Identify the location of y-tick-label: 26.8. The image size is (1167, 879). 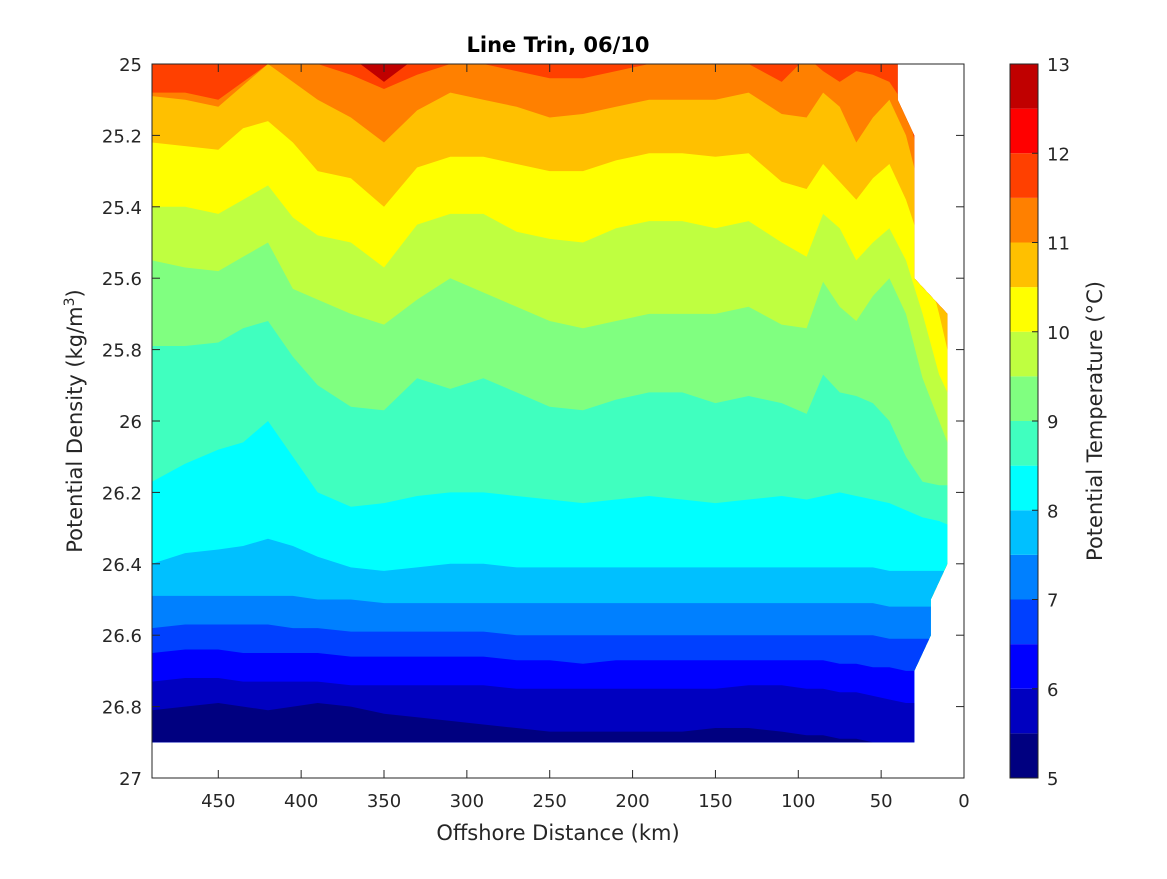
(122, 708).